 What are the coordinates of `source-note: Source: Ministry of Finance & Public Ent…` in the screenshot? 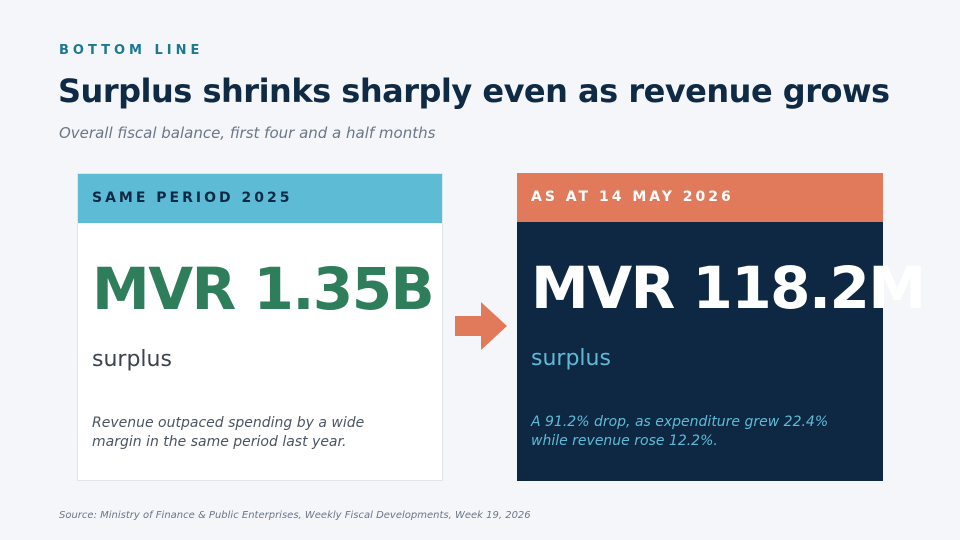 It's located at (295, 515).